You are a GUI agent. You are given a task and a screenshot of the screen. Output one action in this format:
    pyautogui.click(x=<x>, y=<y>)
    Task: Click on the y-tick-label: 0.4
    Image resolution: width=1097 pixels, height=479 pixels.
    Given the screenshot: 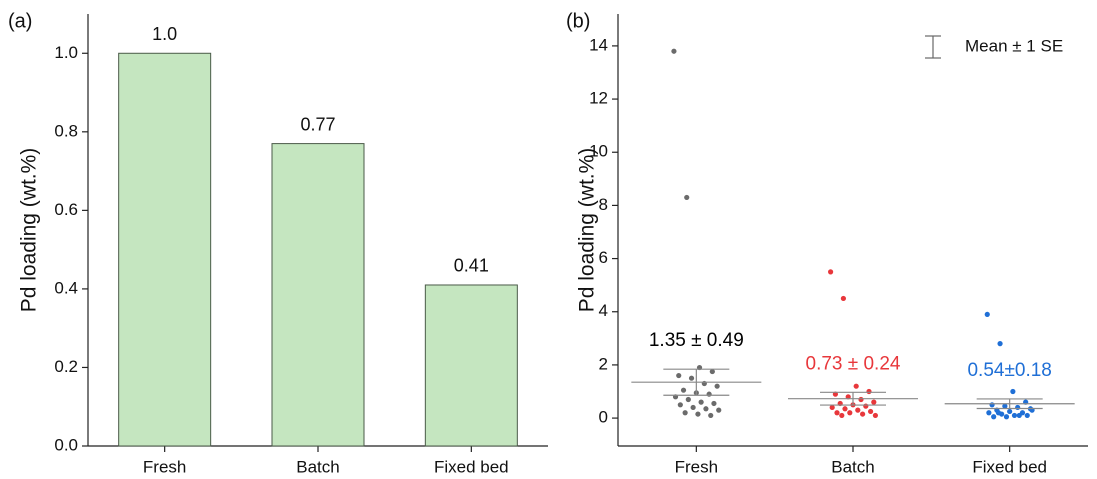 What is the action you would take?
    pyautogui.click(x=66, y=287)
    